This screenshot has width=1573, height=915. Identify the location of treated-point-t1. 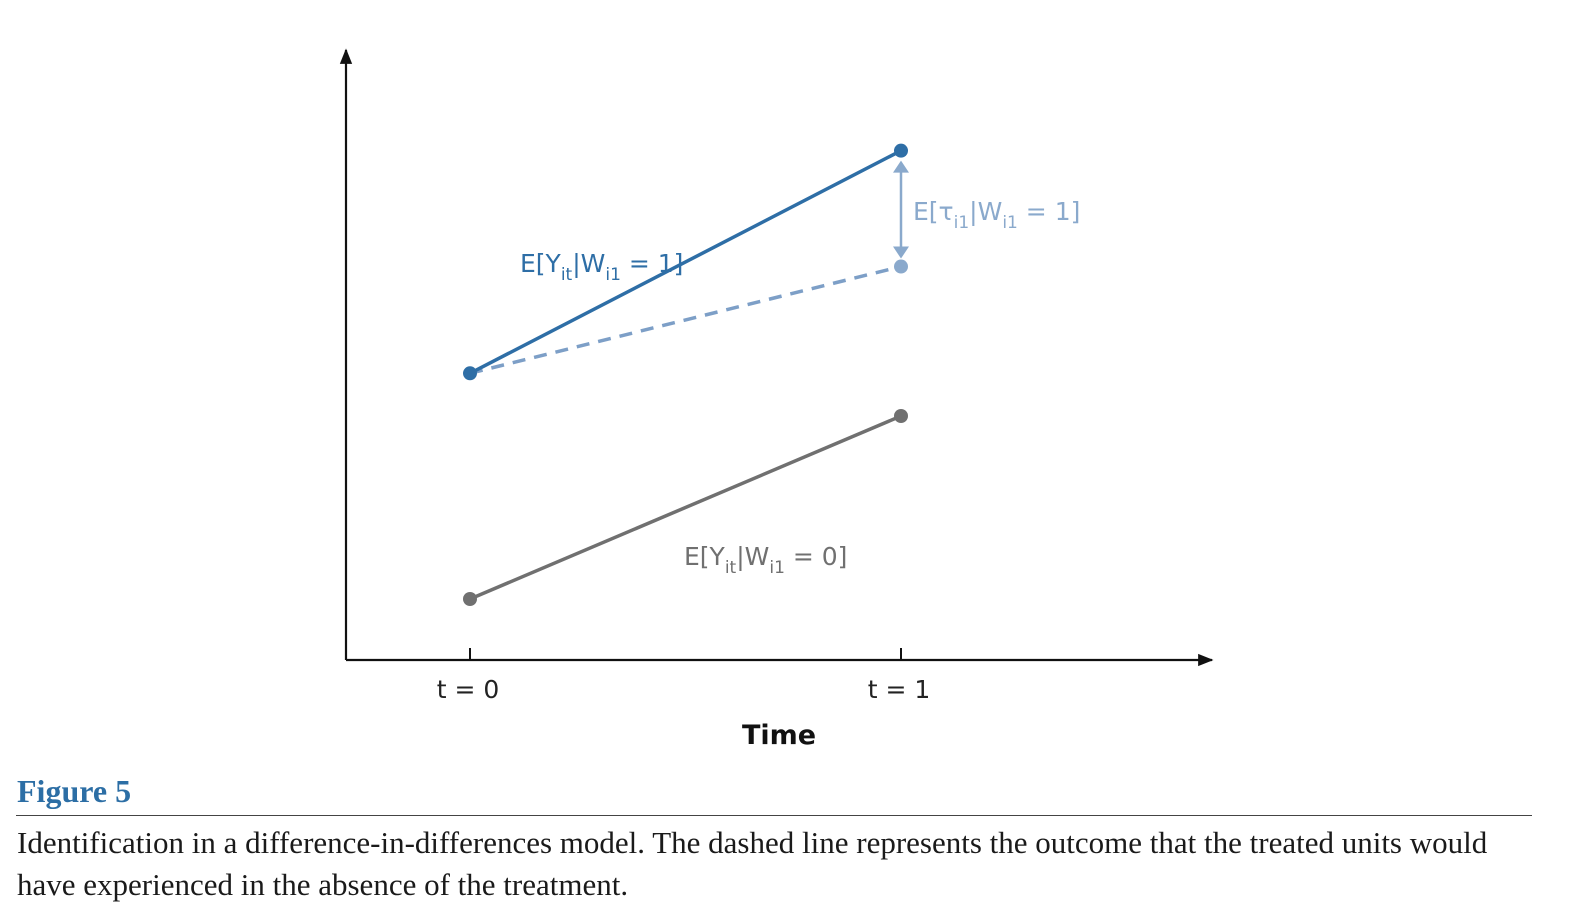
(901, 150).